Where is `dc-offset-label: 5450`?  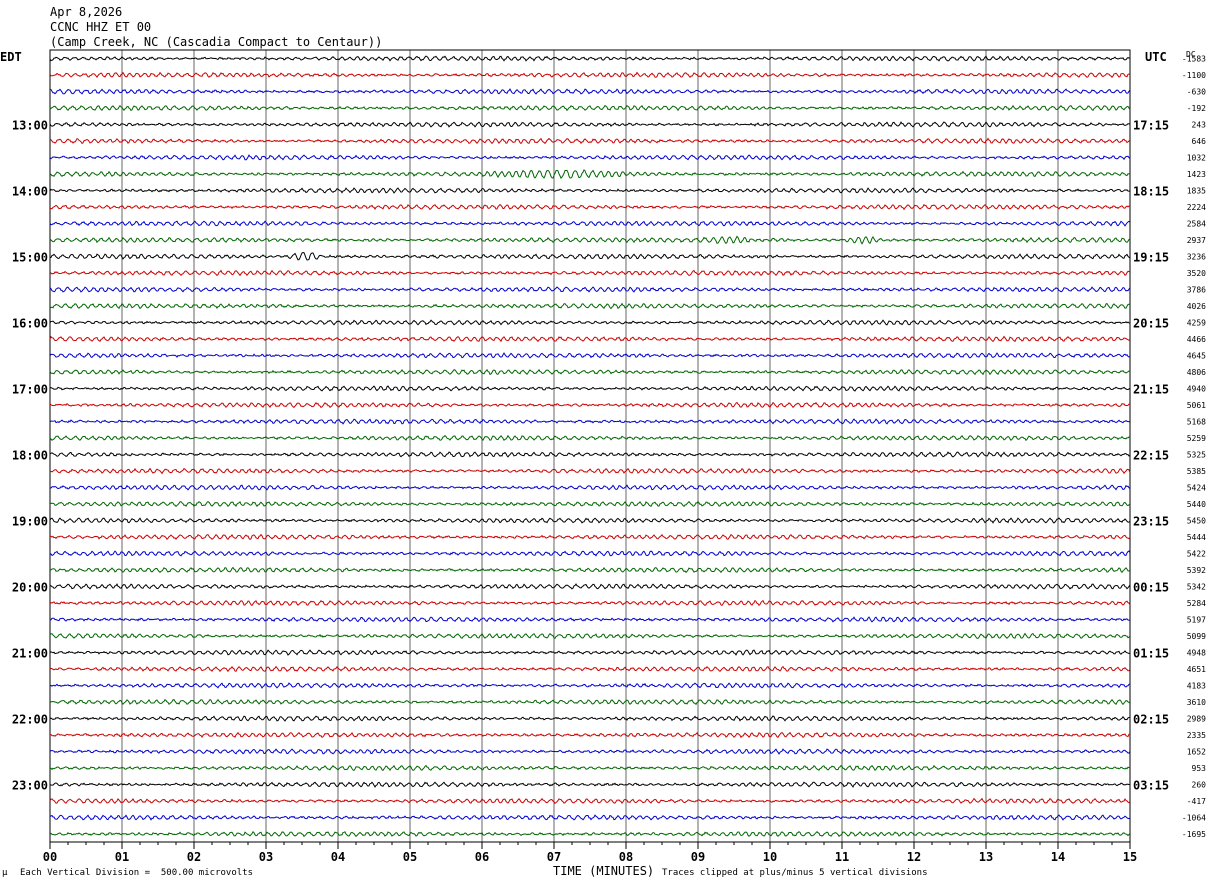 dc-offset-label: 5450 is located at coordinates (1196, 521).